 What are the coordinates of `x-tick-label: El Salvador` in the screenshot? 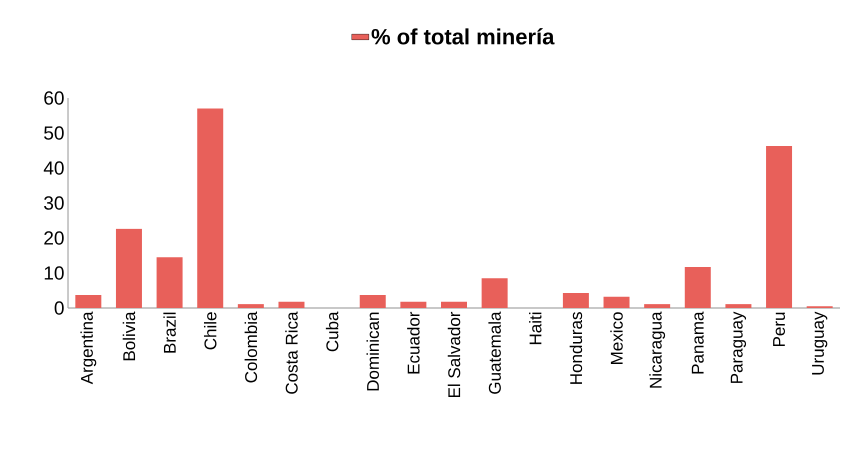 It's located at (454, 355).